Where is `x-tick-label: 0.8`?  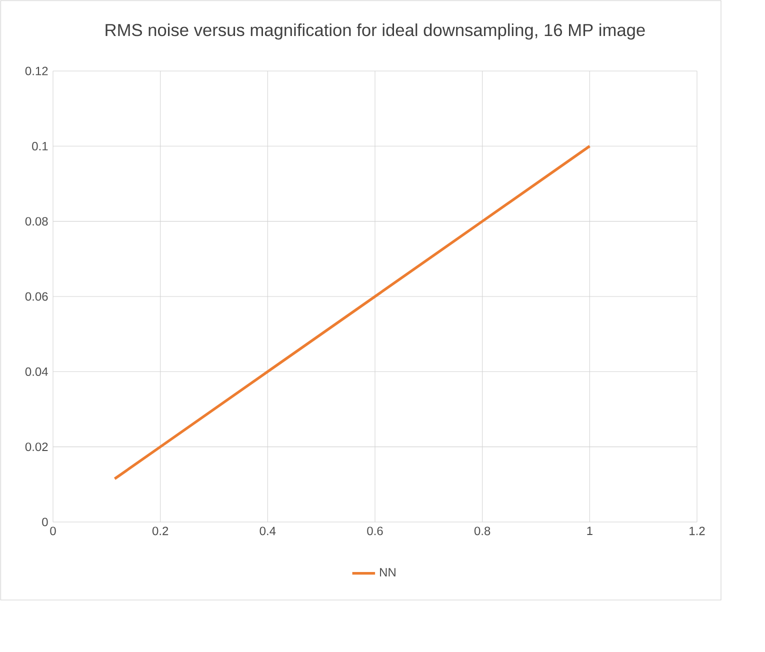
x-tick-label: 0.8 is located at coordinates (482, 531).